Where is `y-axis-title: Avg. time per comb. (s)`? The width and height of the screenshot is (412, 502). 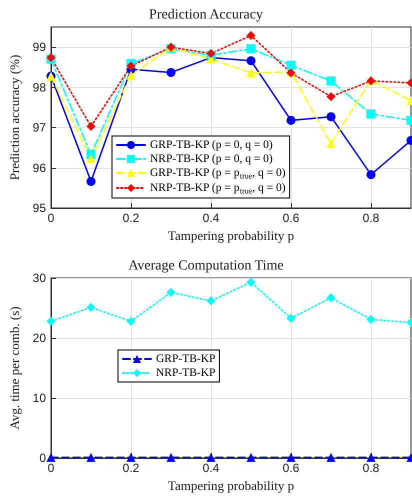 y-axis-title: Avg. time per comb. (s) is located at coordinates (14, 368).